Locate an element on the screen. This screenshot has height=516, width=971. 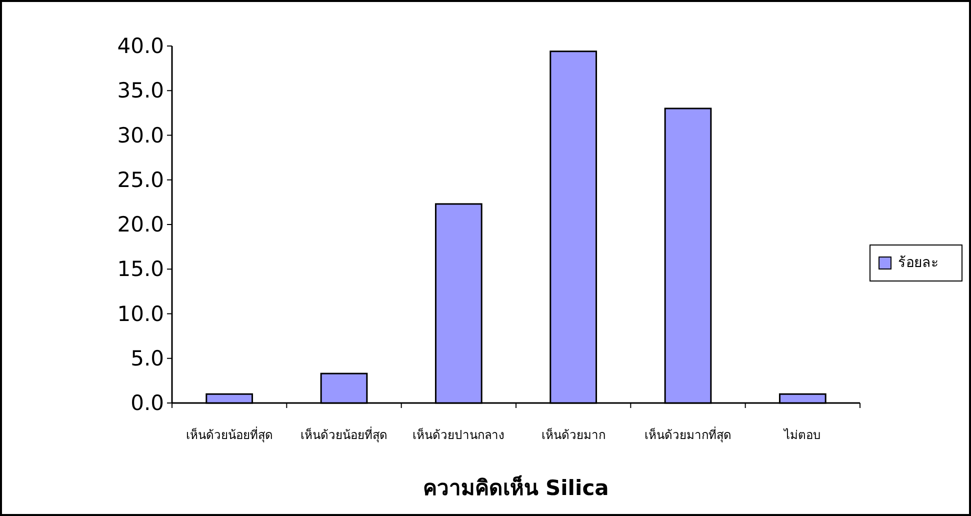
x-tick-label: เห็นด้วยปานกลาง is located at coordinates (458, 434).